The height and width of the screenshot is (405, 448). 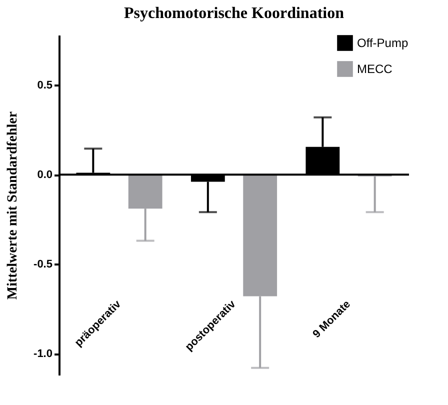 What do you see at coordinates (13, 205) in the screenshot?
I see `y-axis-title: Mittelwerte mit Standardfehler` at bounding box center [13, 205].